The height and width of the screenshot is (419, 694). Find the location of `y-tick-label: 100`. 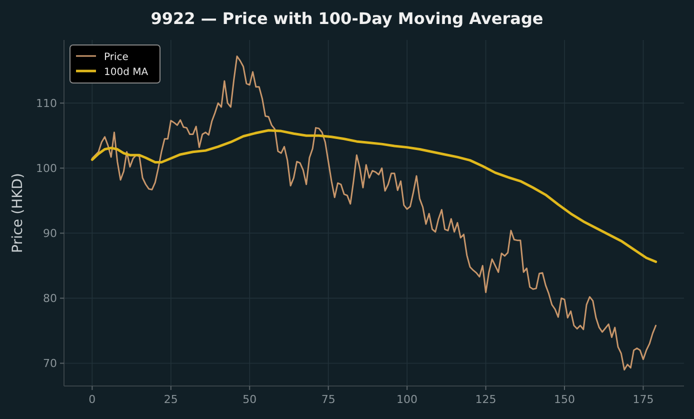

y-tick-label: 100 is located at coordinates (46, 169).